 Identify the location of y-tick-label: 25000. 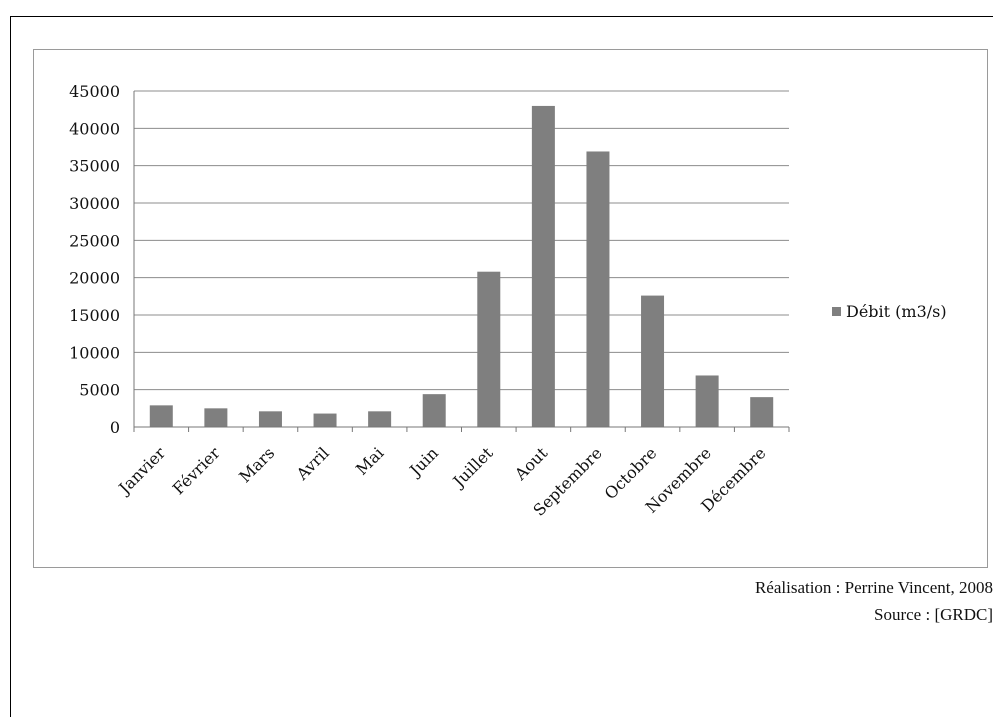
(94, 240).